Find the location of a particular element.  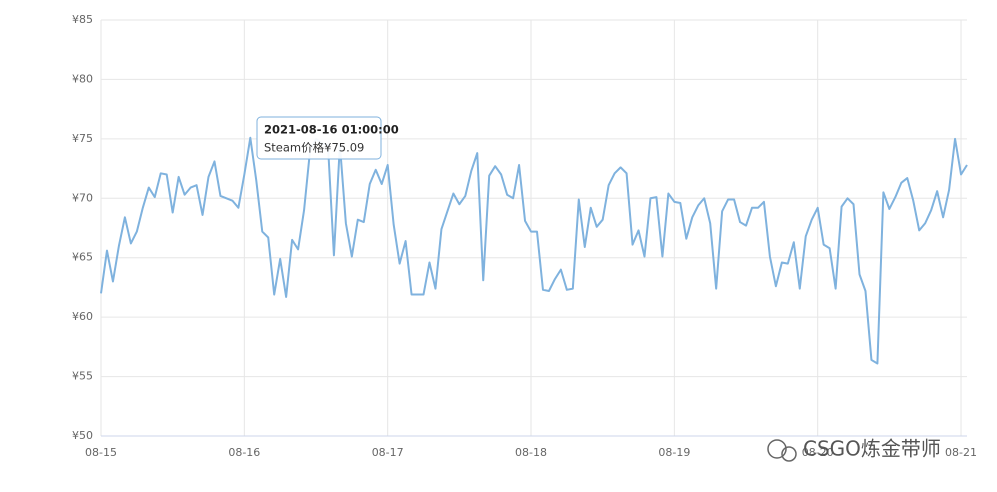

watermark: CSGO炼金带师 is located at coordinates (854, 449).